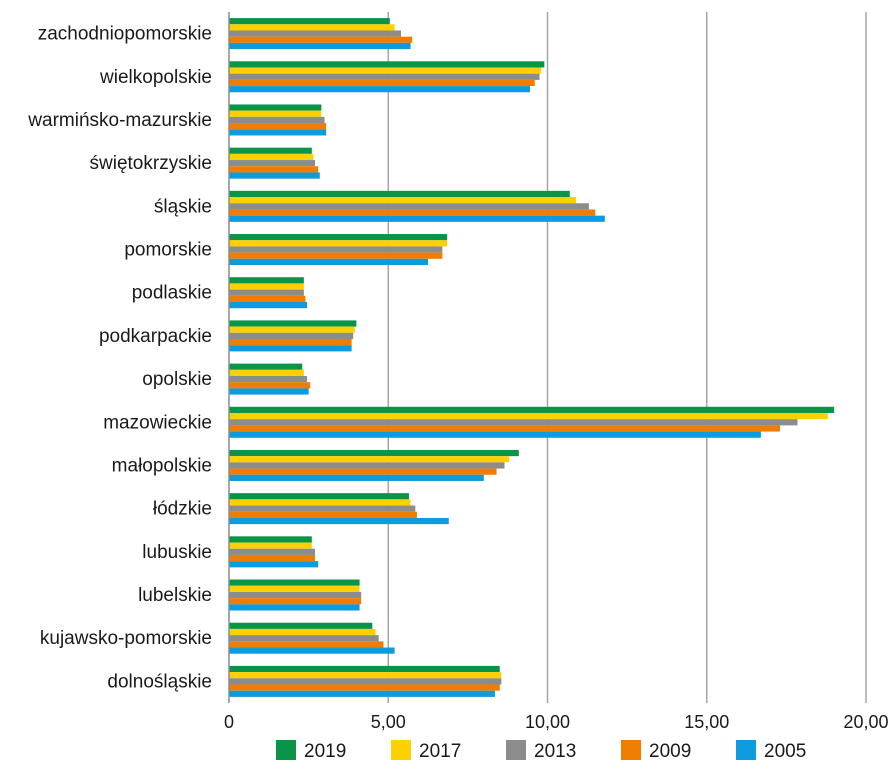 The height and width of the screenshot is (770, 892). What do you see at coordinates (151, 163) in the screenshot?
I see `category-label: świętokrzyskie` at bounding box center [151, 163].